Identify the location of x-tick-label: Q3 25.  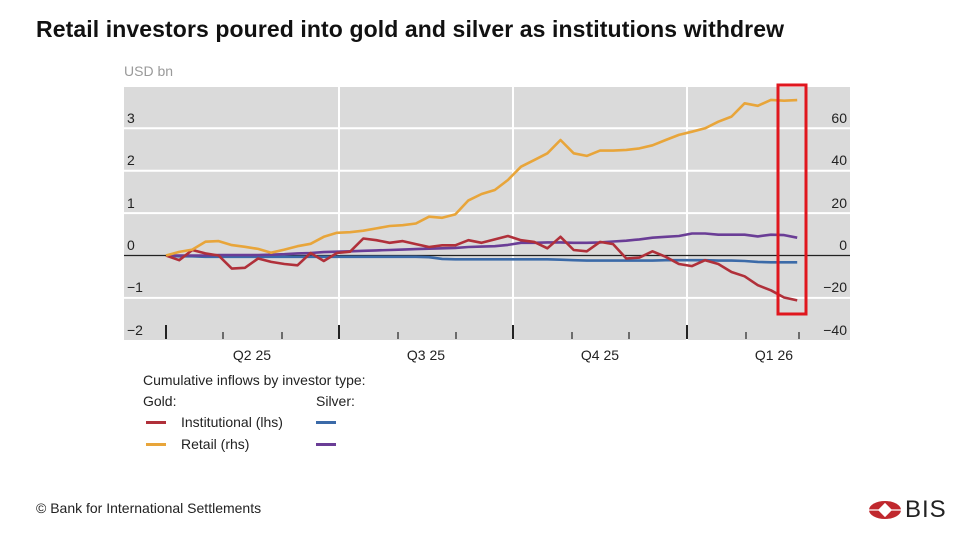
(426, 355).